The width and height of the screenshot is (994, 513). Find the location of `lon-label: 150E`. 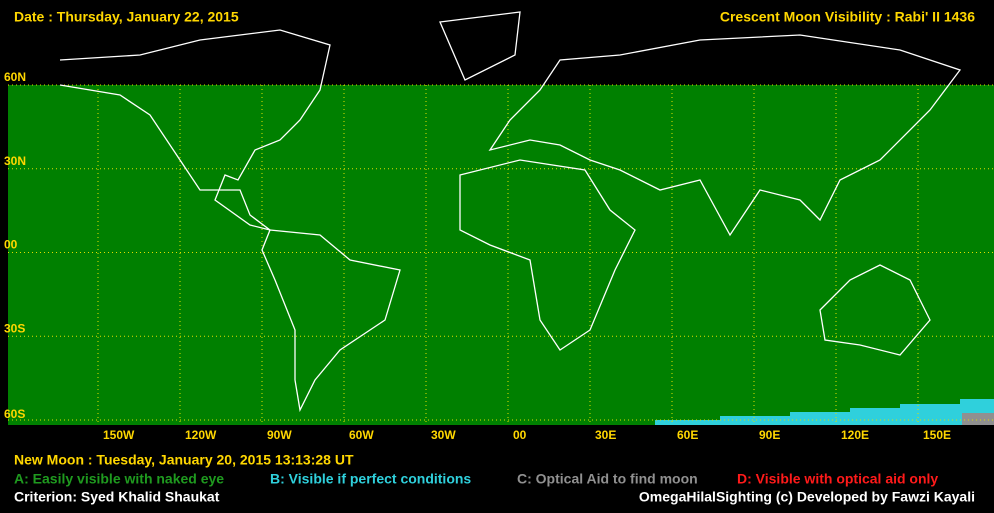

lon-label: 150E is located at coordinates (937, 435).